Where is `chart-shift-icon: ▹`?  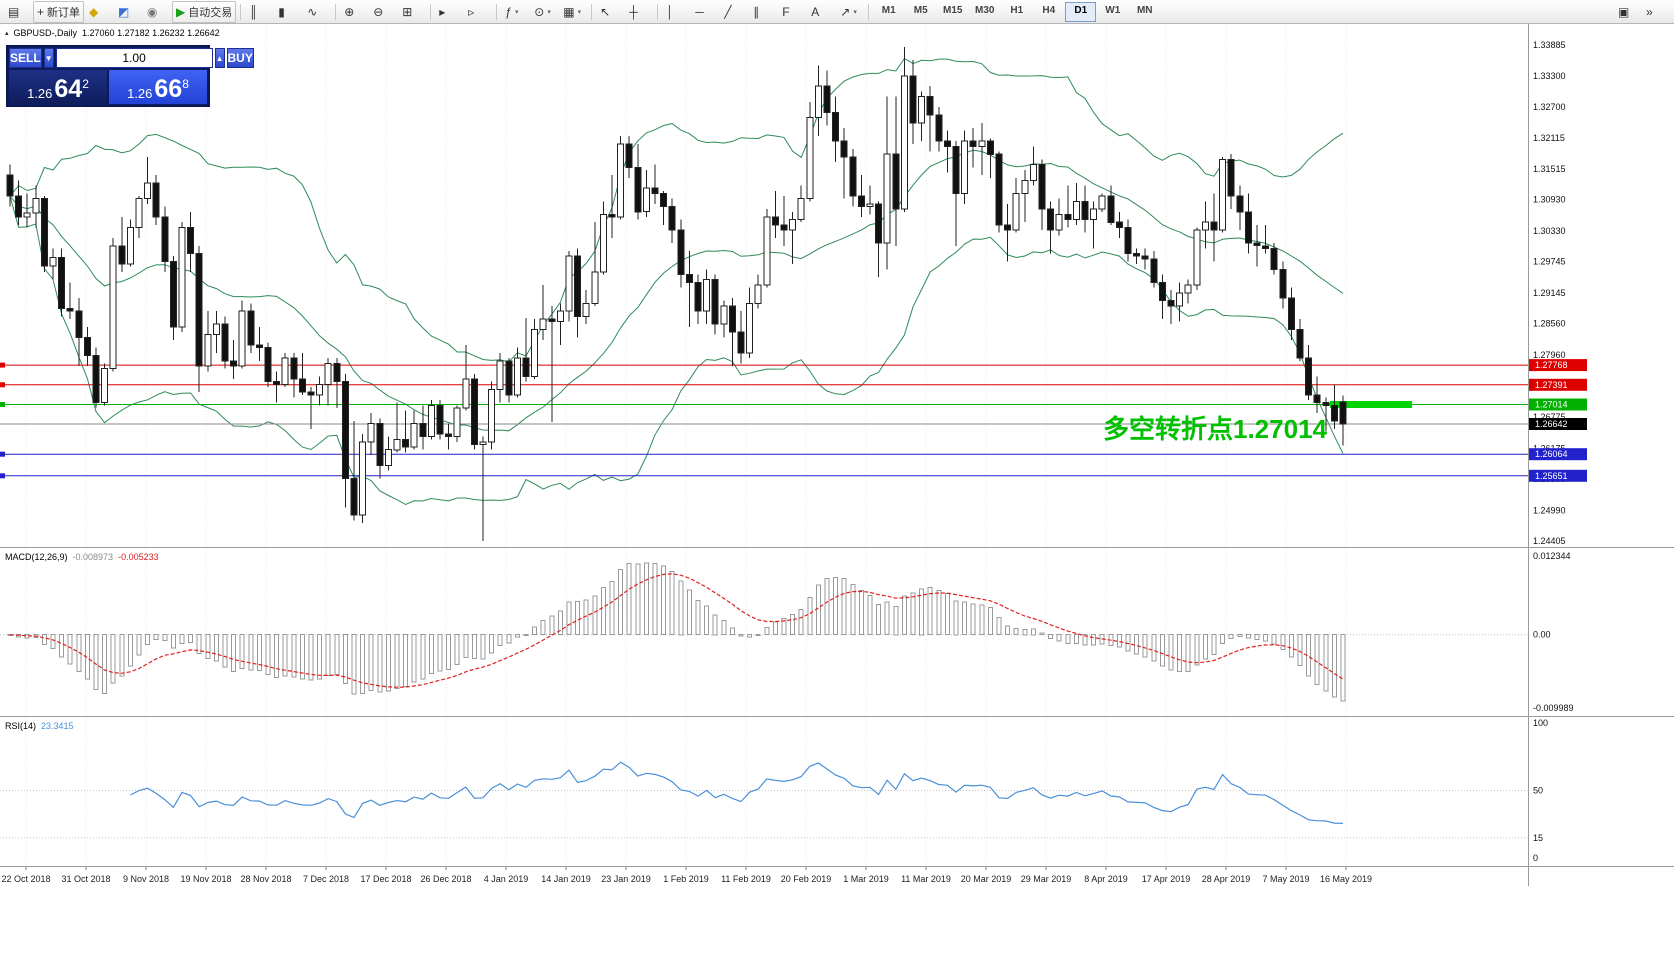 chart-shift-icon: ▹ is located at coordinates (471, 11).